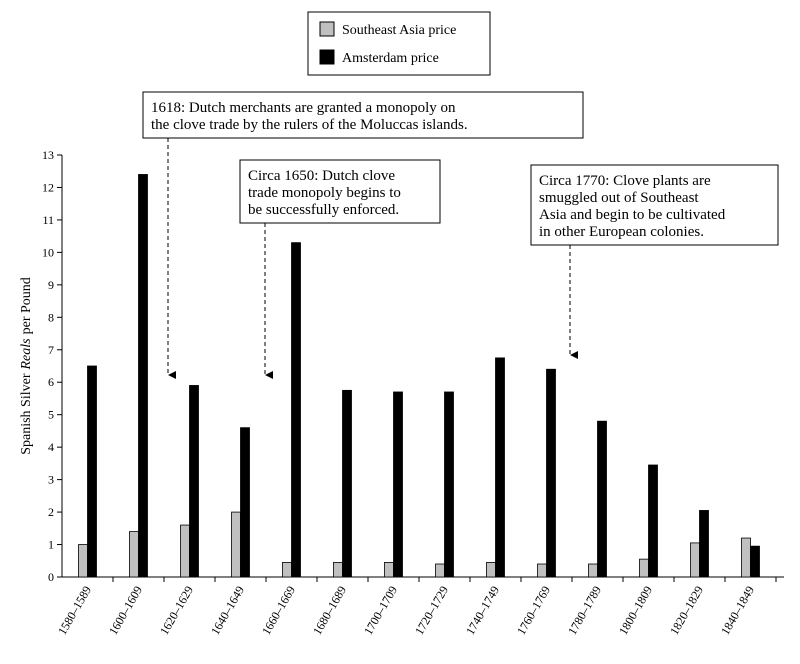 The height and width of the screenshot is (664, 800). Describe the element at coordinates (621, 232) in the screenshot. I see `annotation-text: in other European colonies.` at that location.